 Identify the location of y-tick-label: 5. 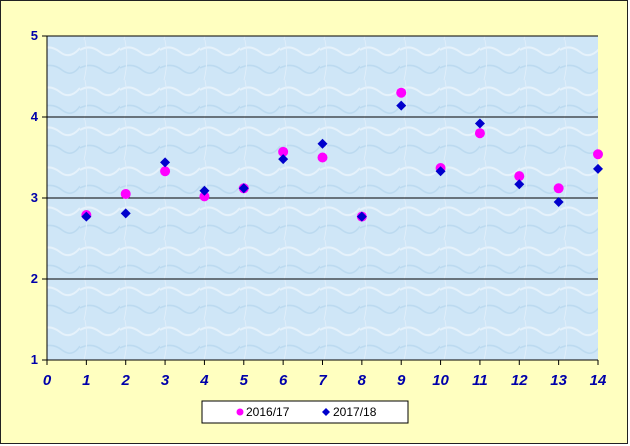
(34, 35).